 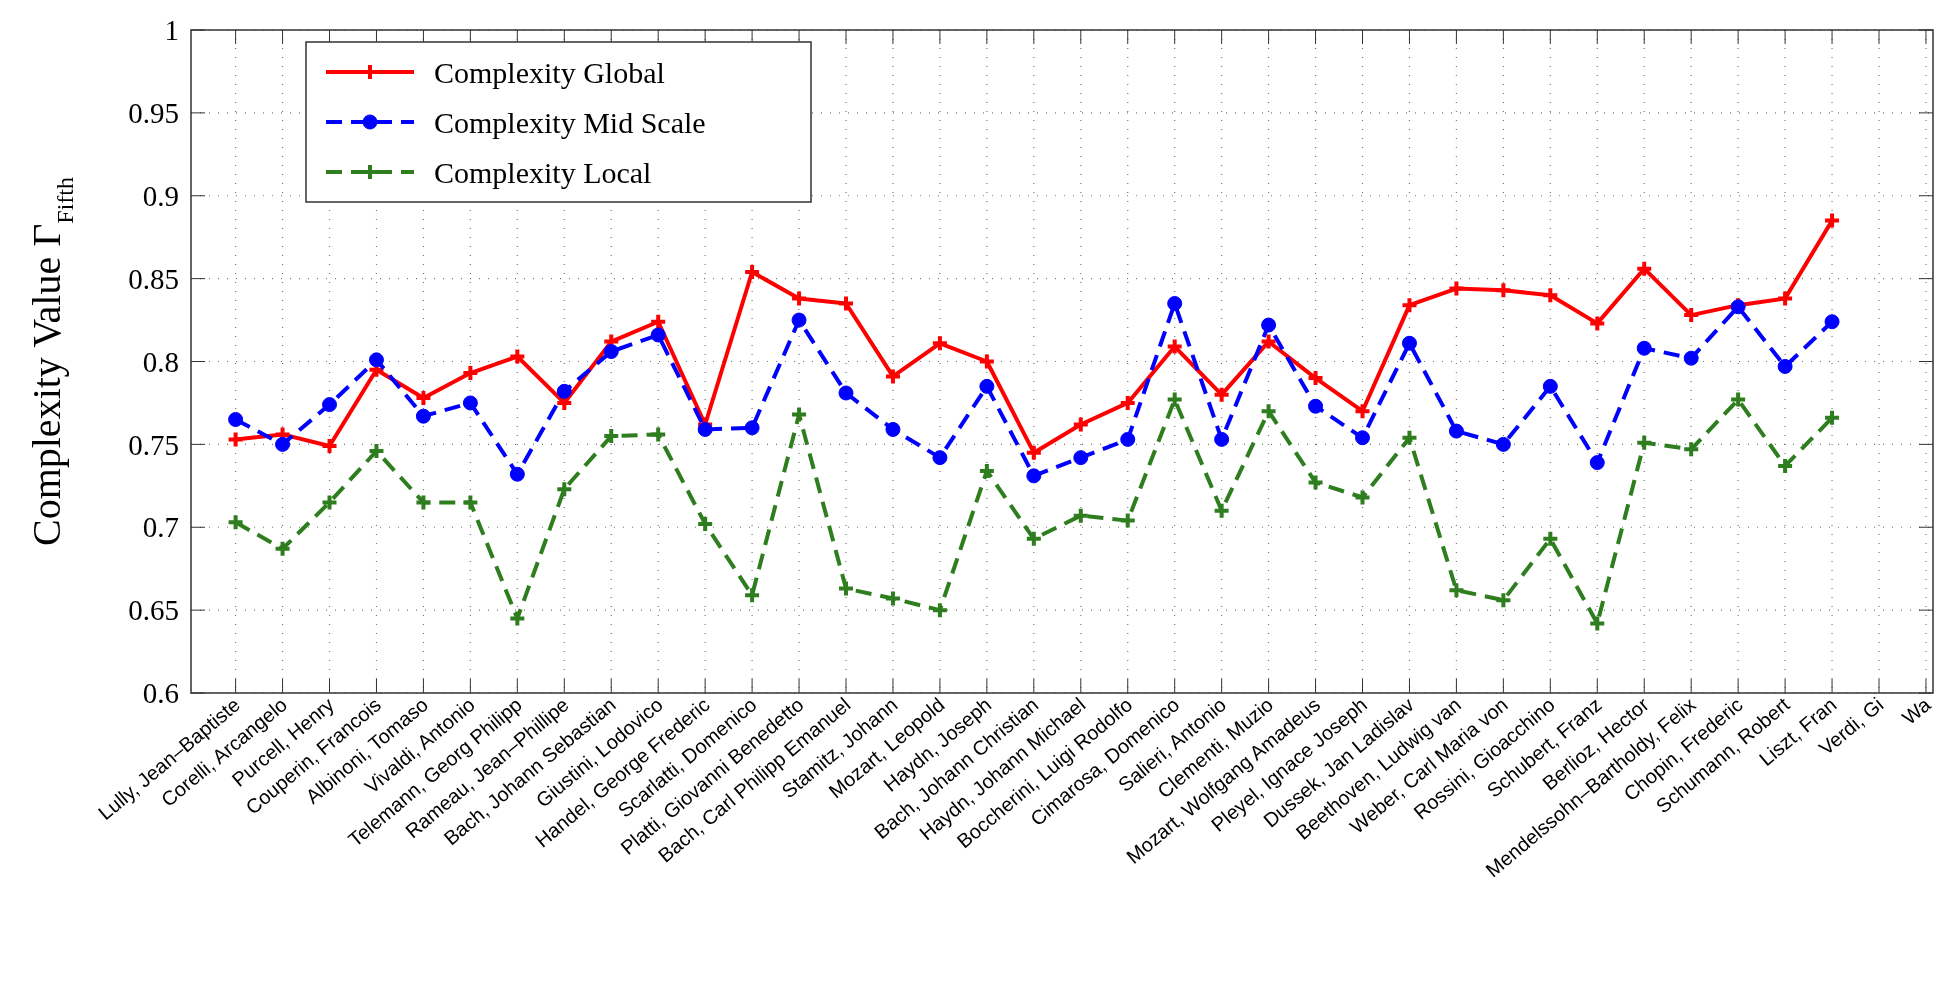 I want to click on y-tick-label: 0.65, so click(x=153, y=610).